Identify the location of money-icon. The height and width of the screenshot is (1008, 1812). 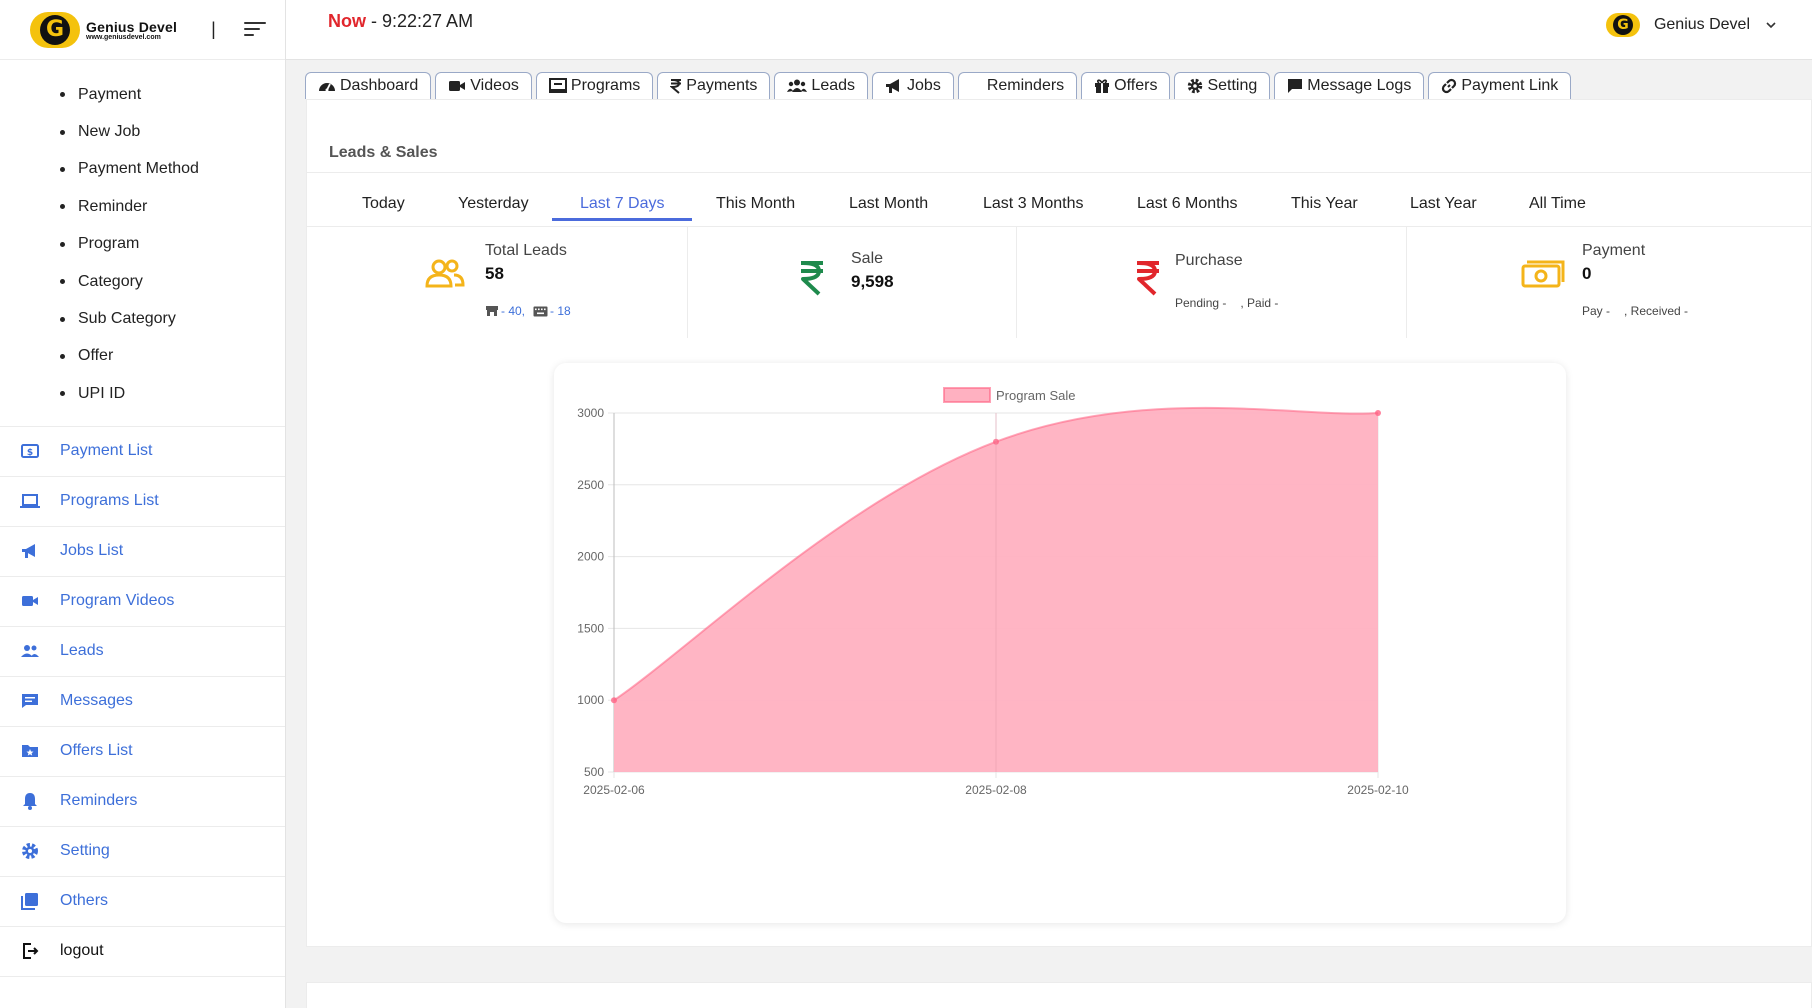
(1543, 274).